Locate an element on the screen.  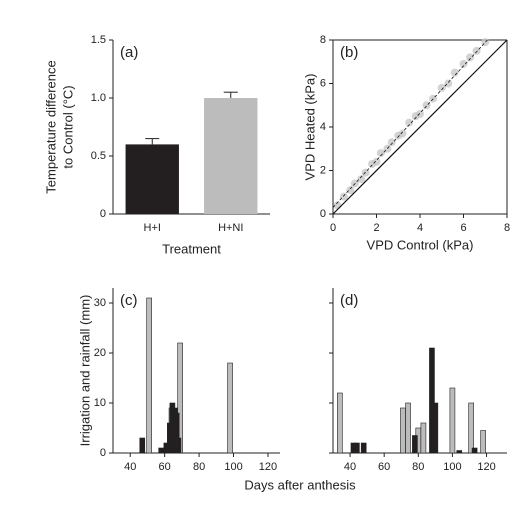
x-tick-label: 4 is located at coordinates (420, 228).